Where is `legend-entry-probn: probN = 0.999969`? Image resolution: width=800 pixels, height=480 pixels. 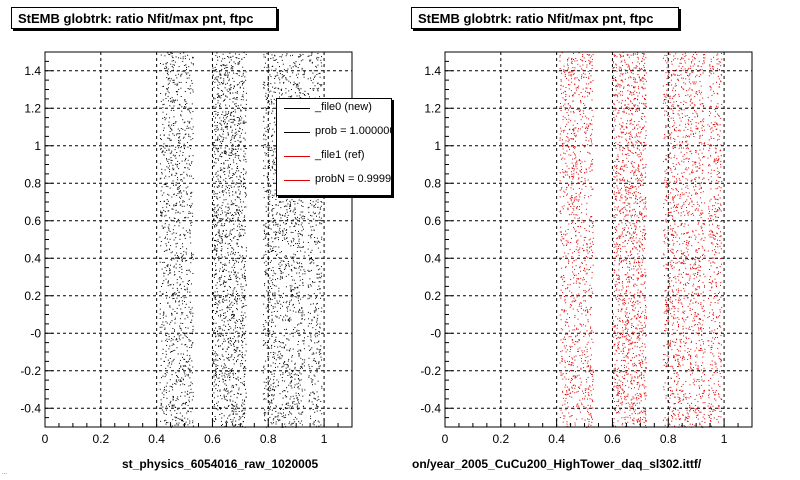 legend-entry-probn: probN = 0.999969 is located at coordinates (334, 181).